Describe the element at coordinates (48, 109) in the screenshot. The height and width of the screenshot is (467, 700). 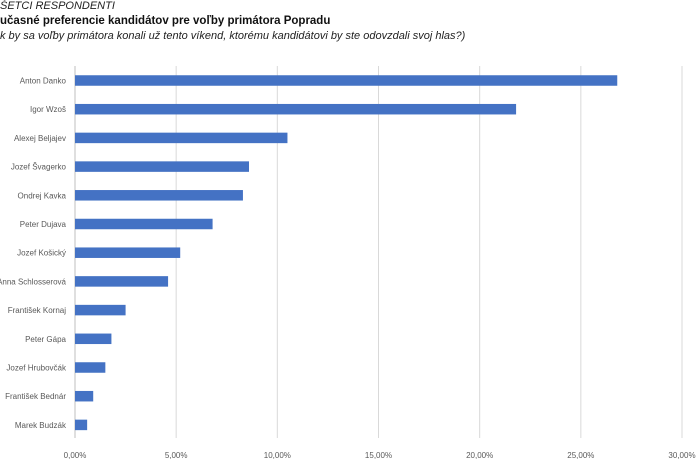
I see `category-label: Igor Wzoš` at that location.